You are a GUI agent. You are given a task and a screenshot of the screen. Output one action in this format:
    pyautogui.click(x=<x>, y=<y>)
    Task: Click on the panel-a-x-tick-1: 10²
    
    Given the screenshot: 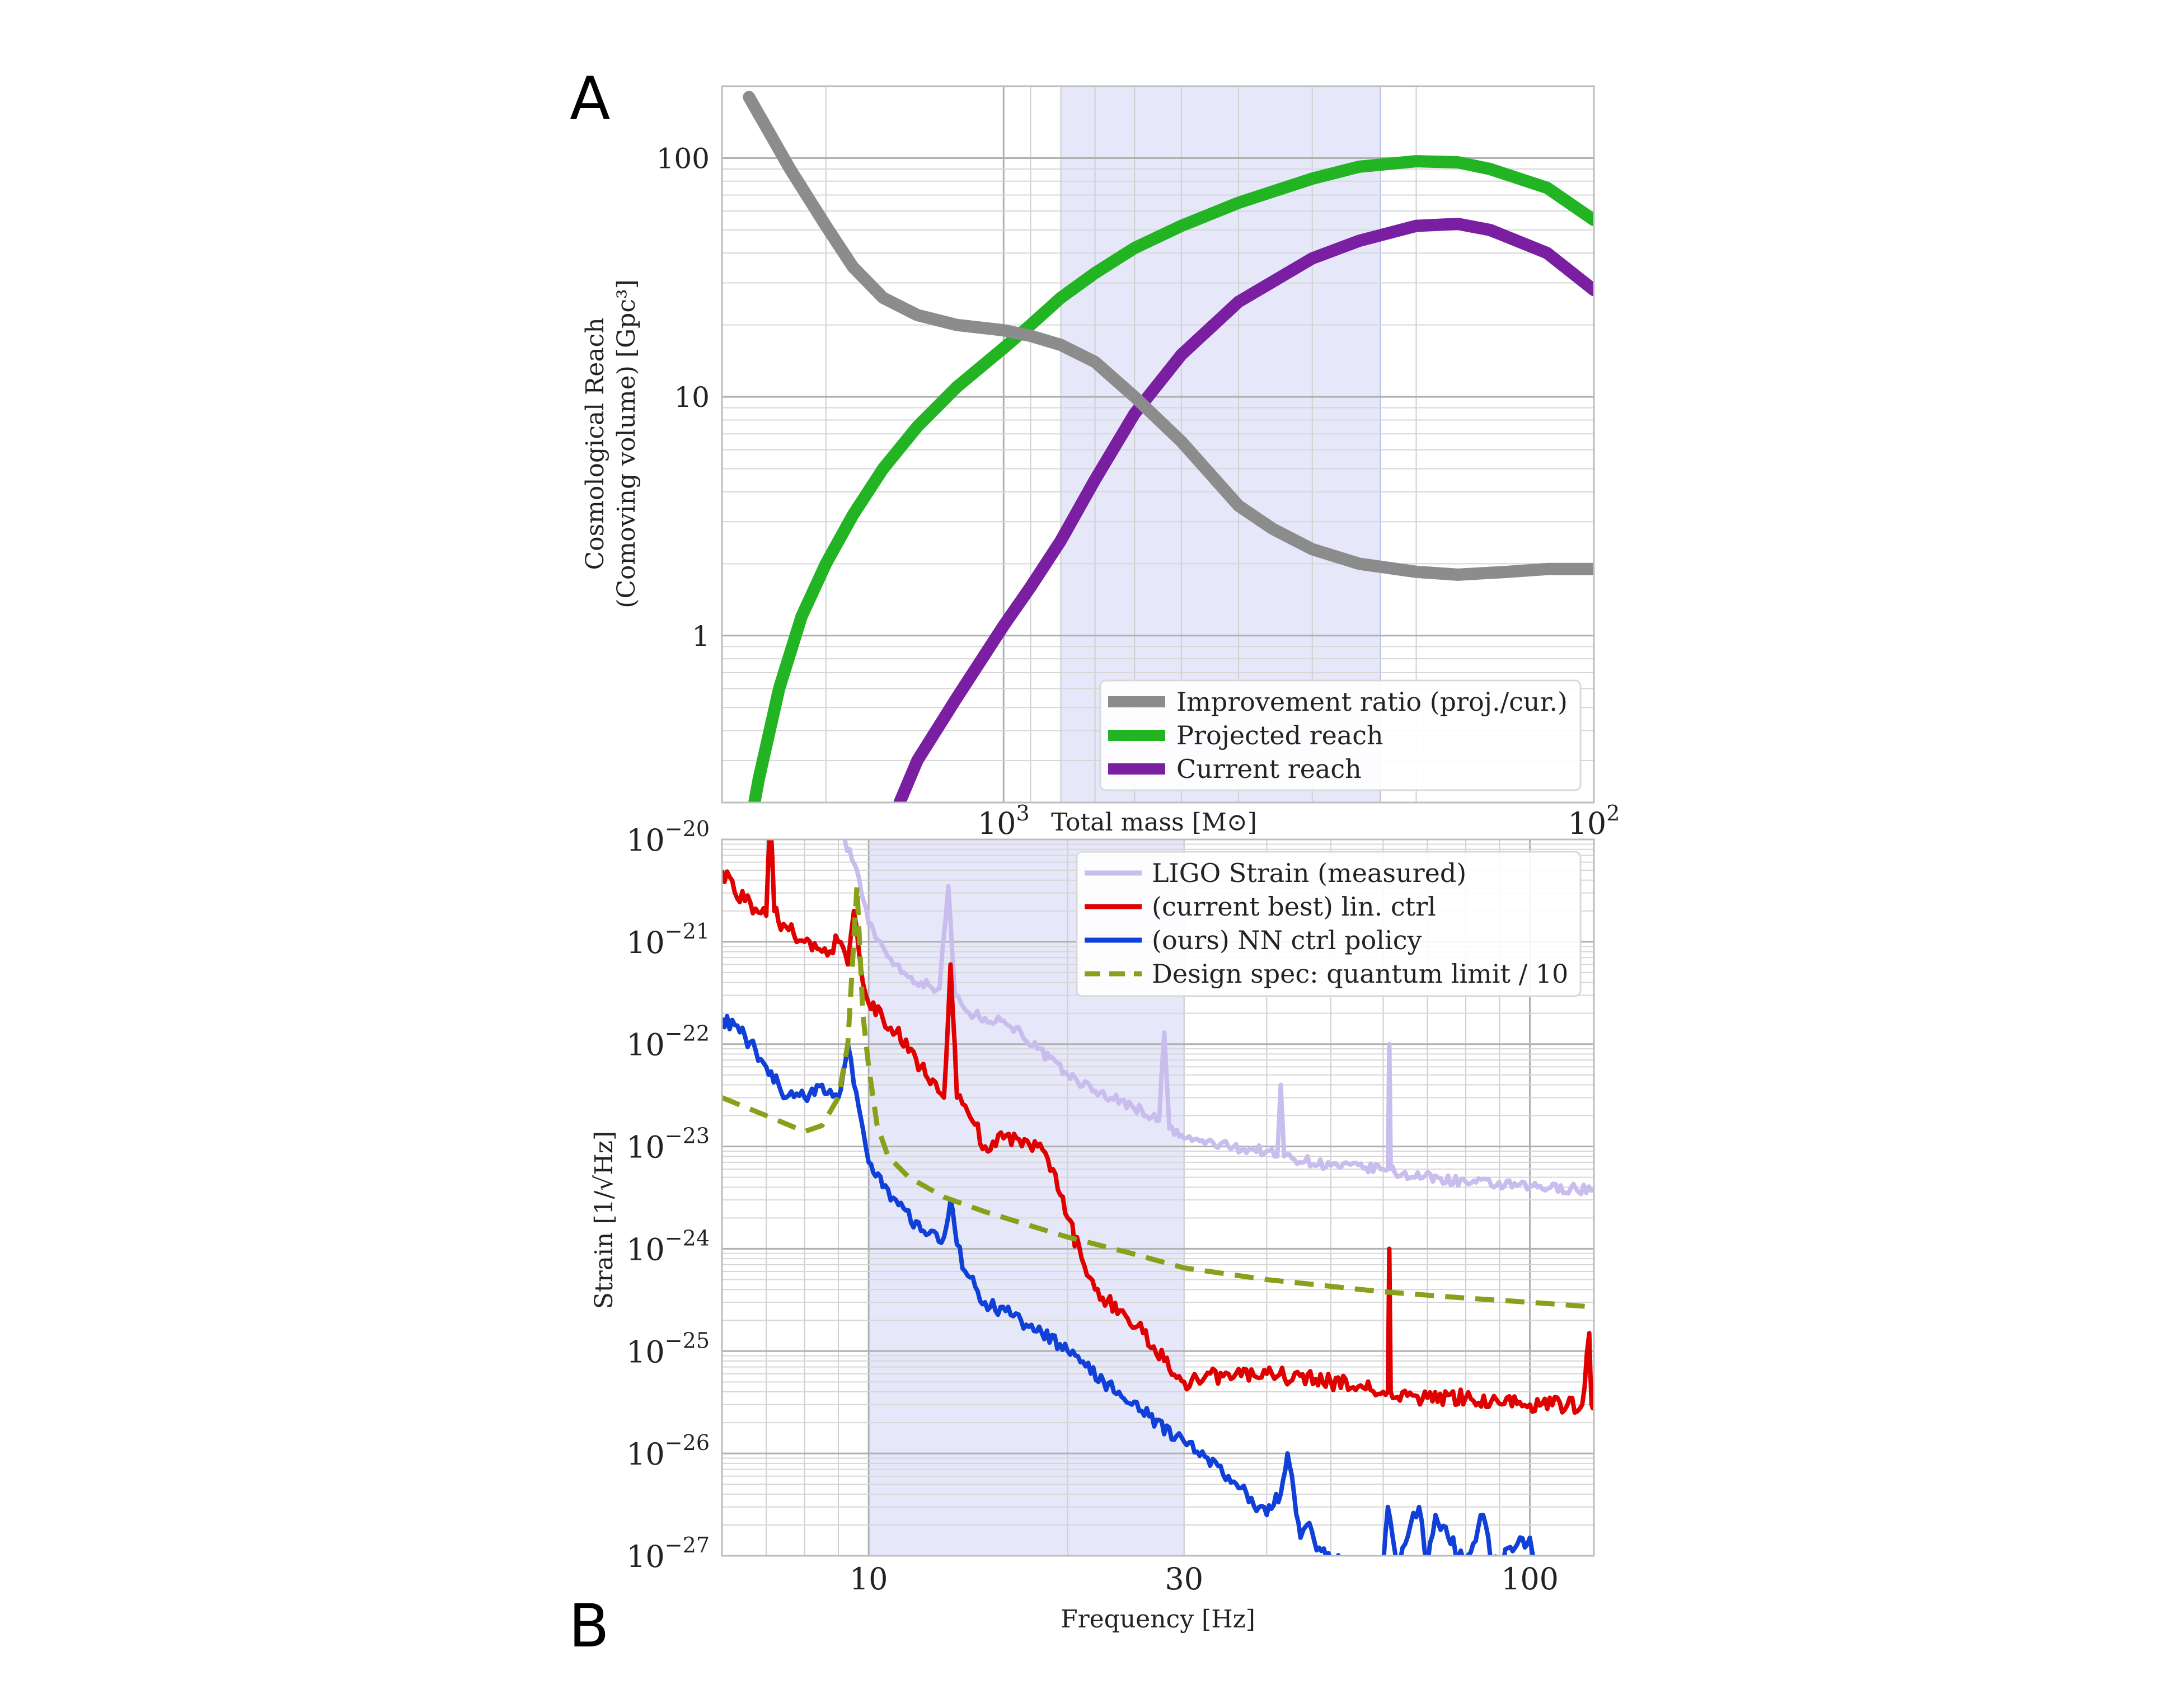 What is the action you would take?
    pyautogui.click(x=1594, y=821)
    